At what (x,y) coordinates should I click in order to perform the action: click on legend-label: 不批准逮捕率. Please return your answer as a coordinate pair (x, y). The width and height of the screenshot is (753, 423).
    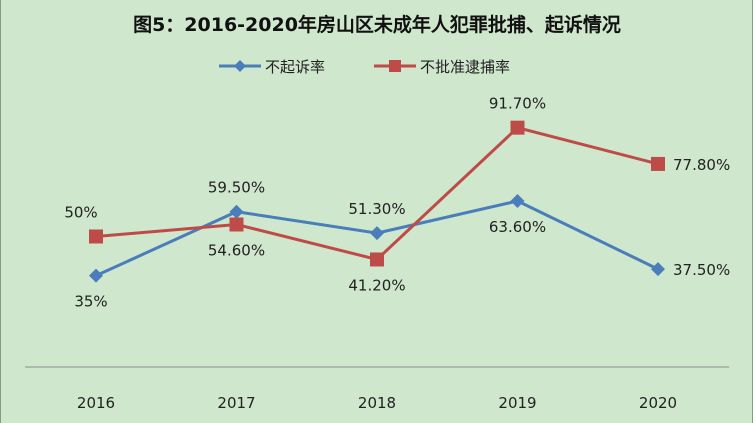
    Looking at the image, I should click on (465, 67).